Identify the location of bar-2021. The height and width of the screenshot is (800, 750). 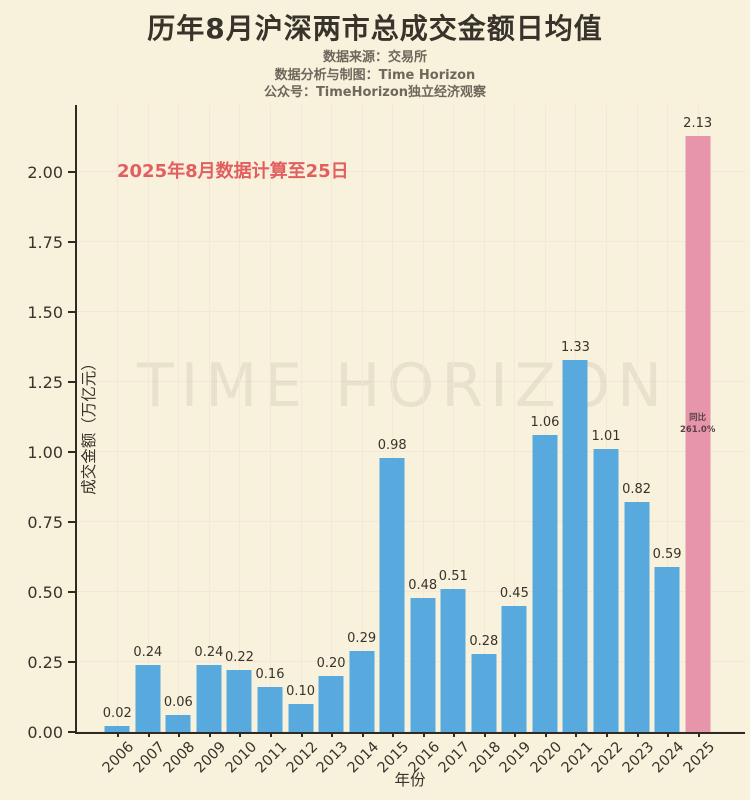
(575, 545).